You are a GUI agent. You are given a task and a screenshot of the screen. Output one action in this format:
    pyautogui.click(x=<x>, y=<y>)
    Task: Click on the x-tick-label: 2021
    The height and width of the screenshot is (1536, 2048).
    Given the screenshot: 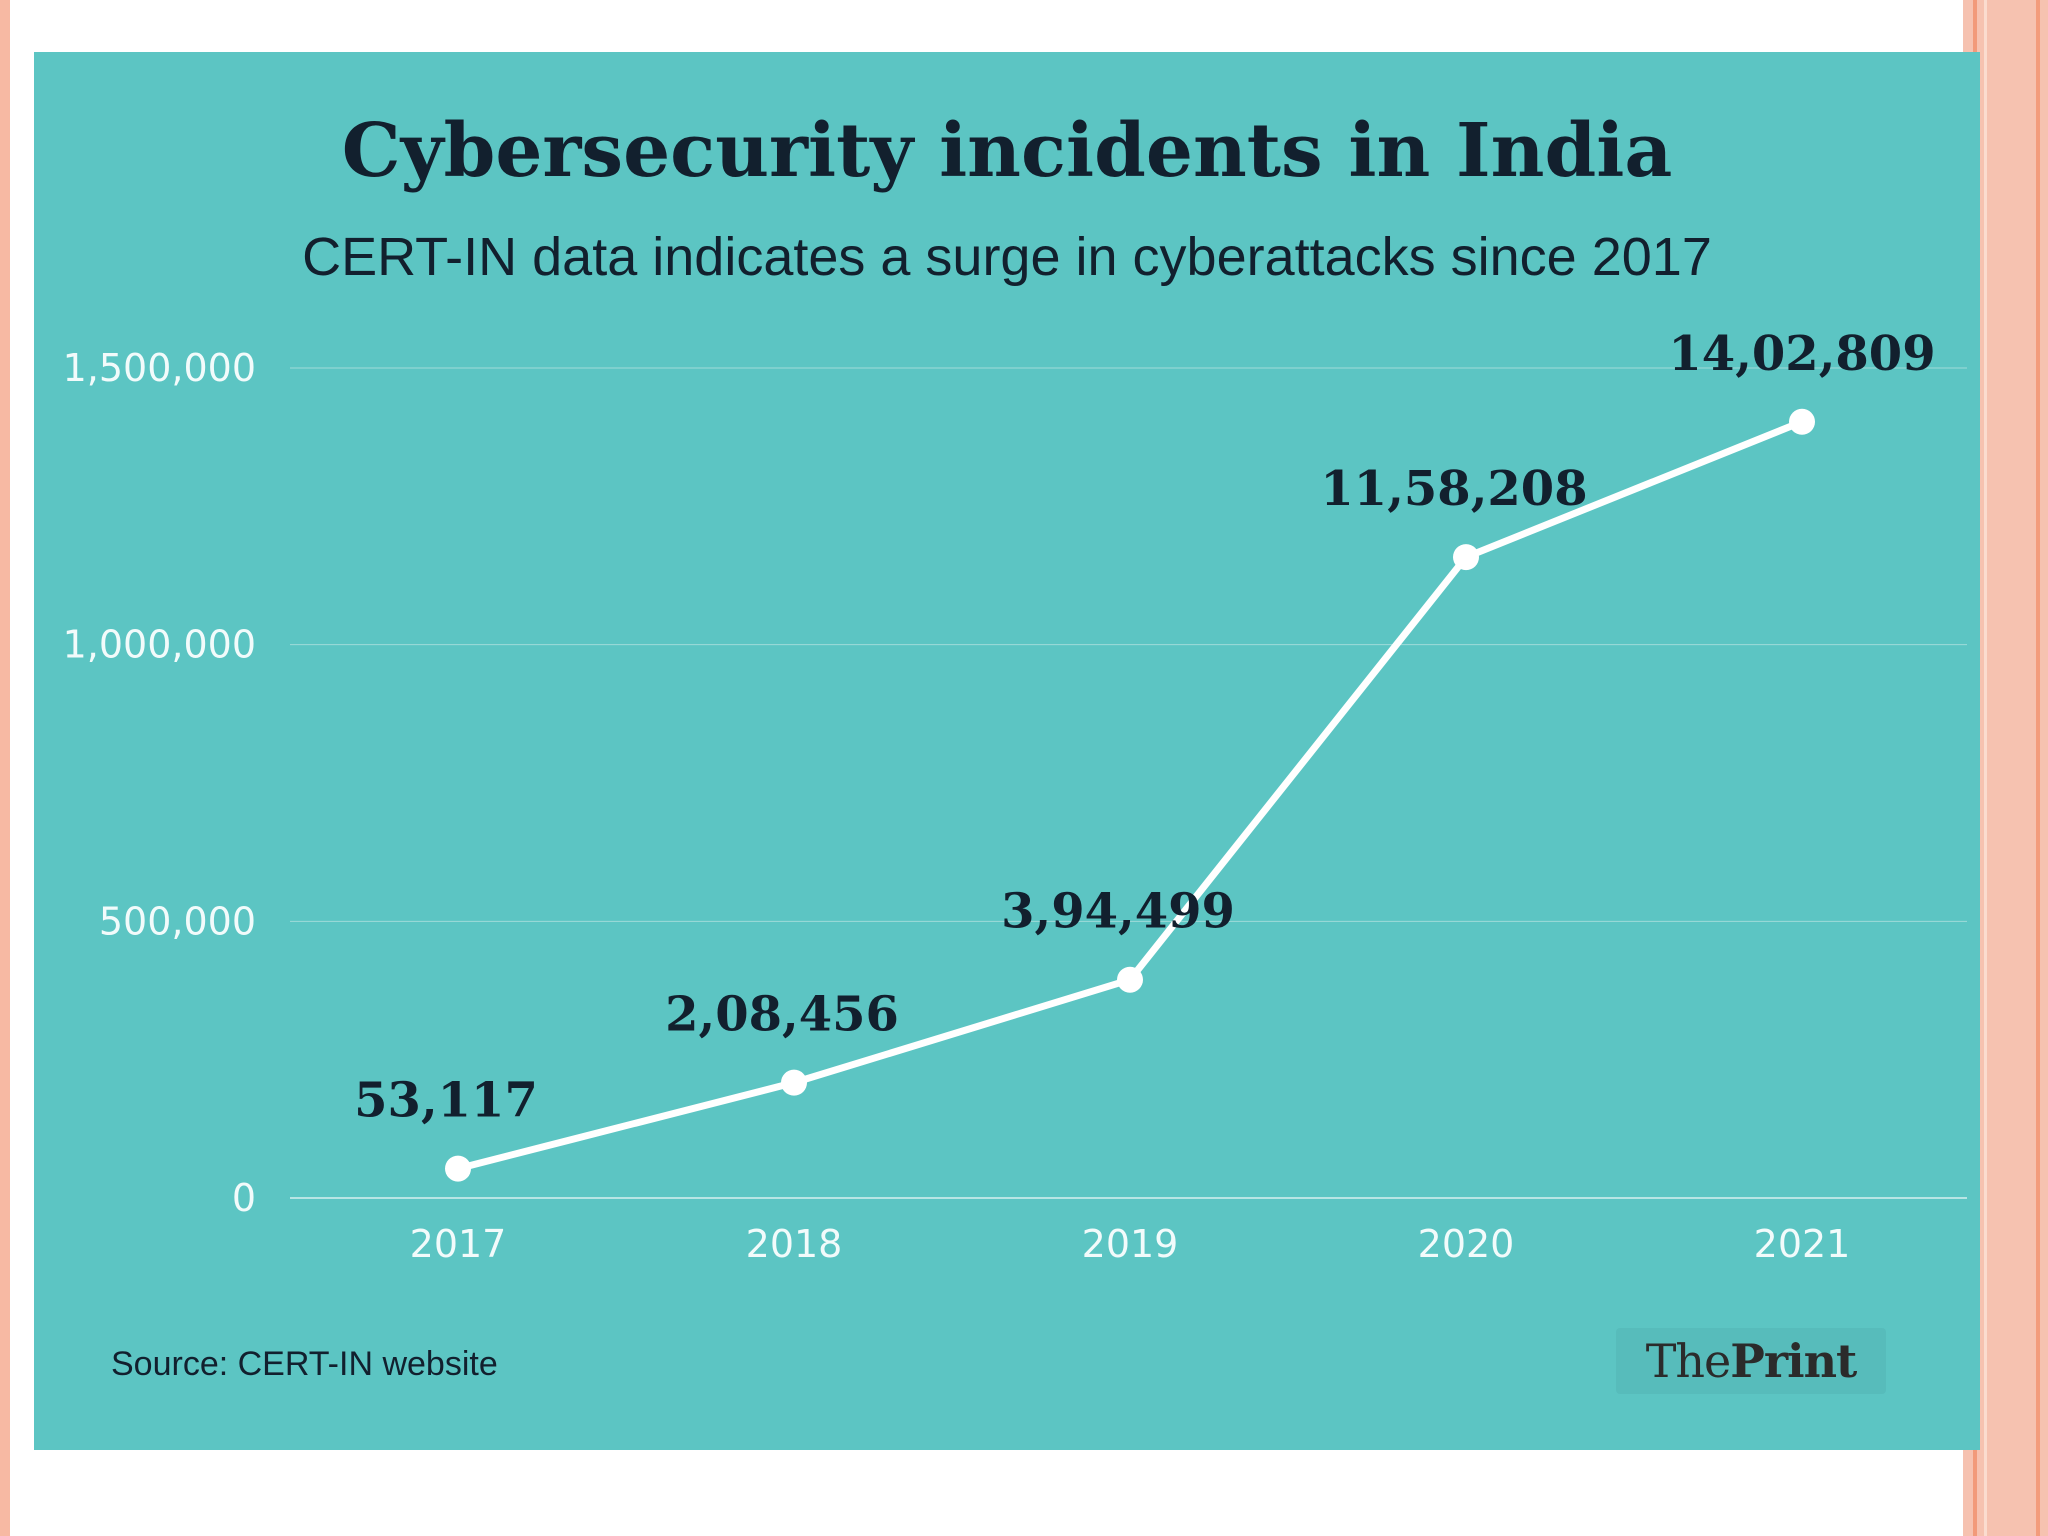 What is the action you would take?
    pyautogui.click(x=1802, y=1244)
    